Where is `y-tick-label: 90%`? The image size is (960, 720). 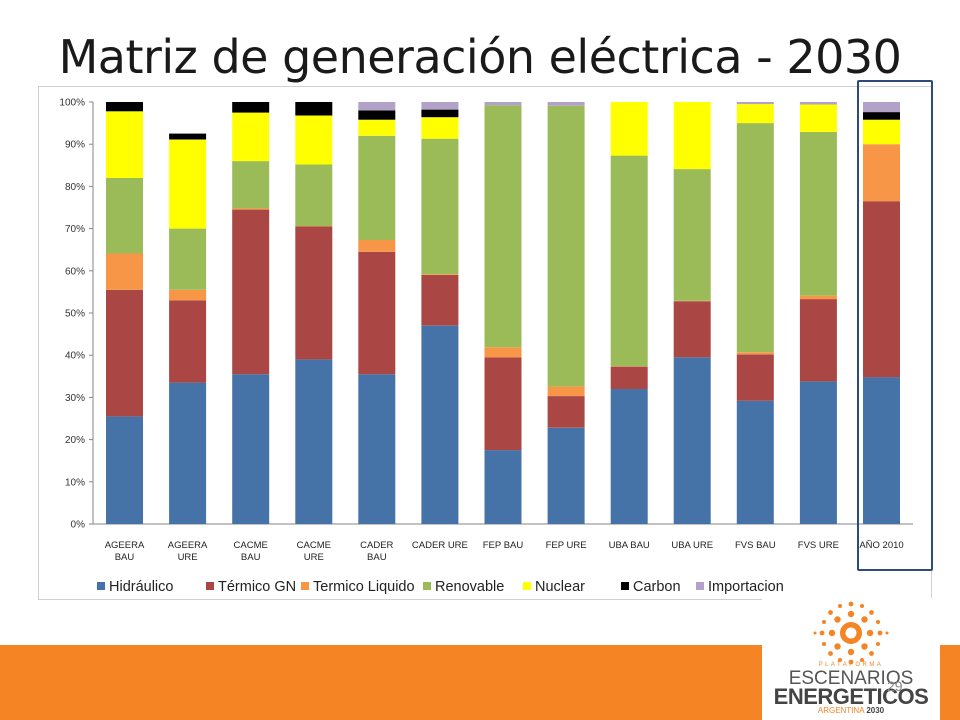 y-tick-label: 90% is located at coordinates (75, 145).